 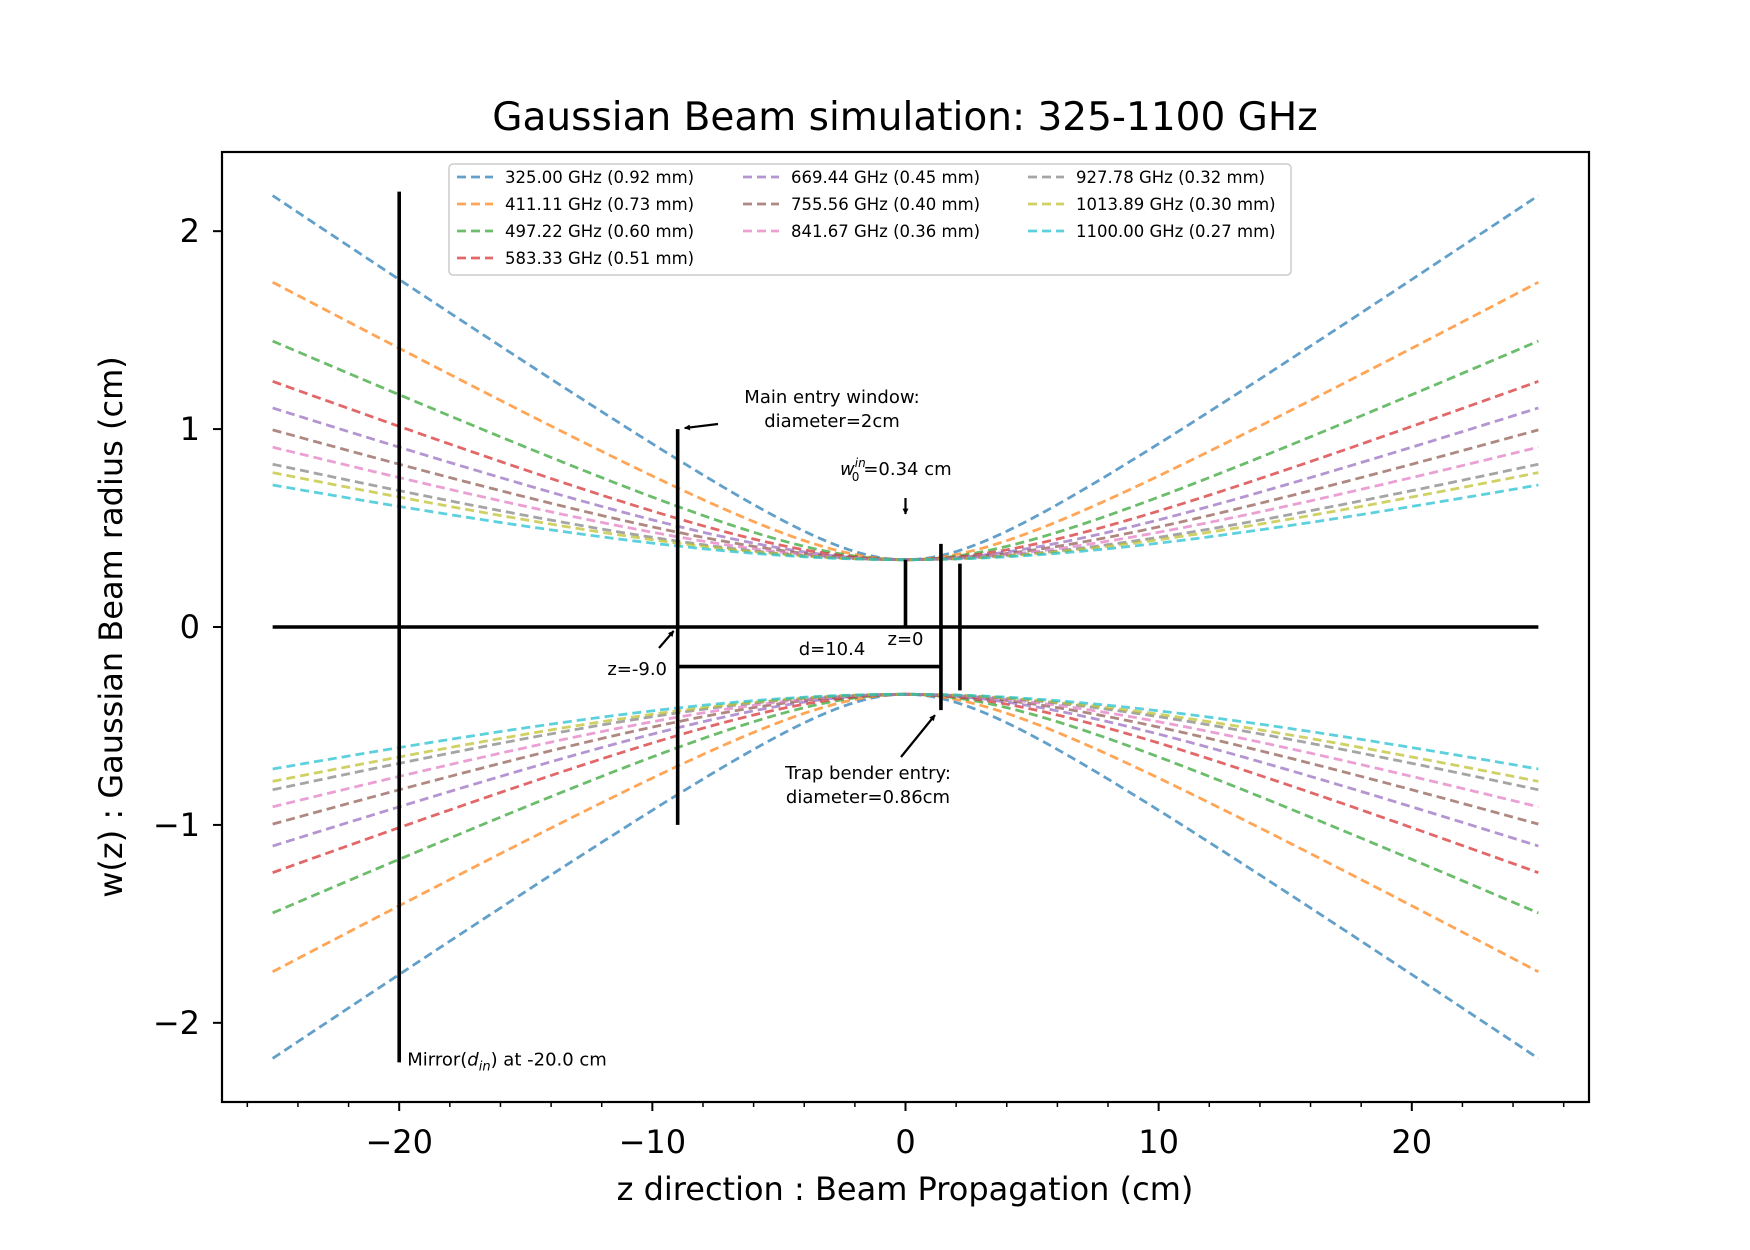 What do you see at coordinates (653, 1142) in the screenshot?
I see `x-tick-label: −10` at bounding box center [653, 1142].